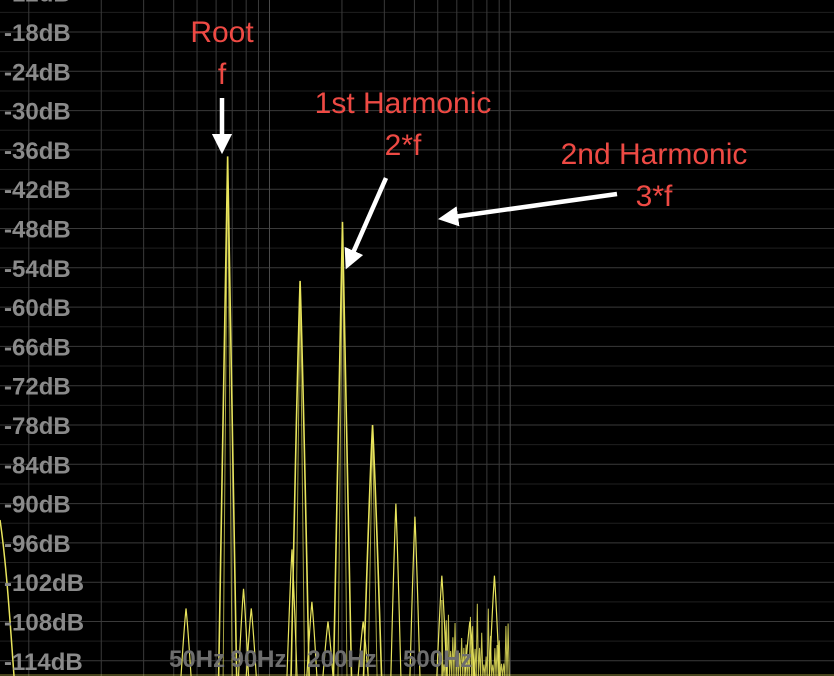 This screenshot has width=834, height=676. Describe the element at coordinates (37, 308) in the screenshot. I see `y-tick-label: -60dB` at that location.